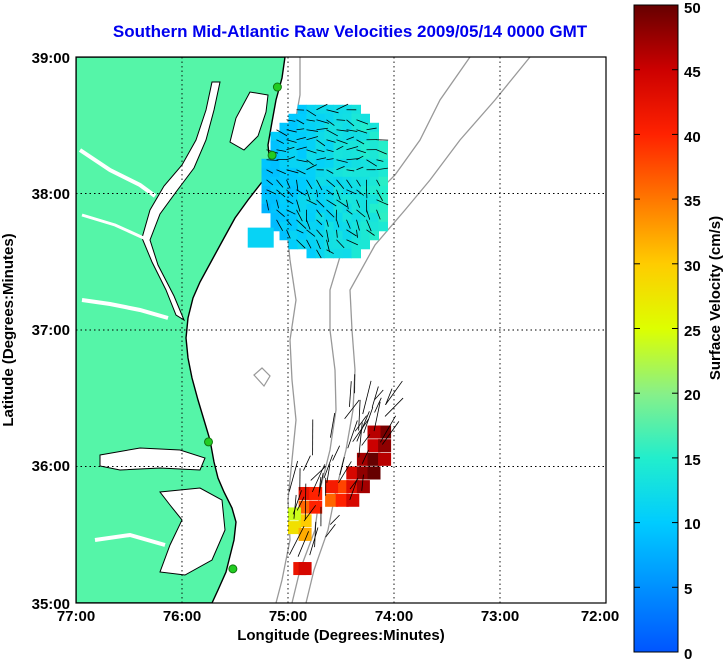 The image size is (724, 659). Describe the element at coordinates (262, 377) in the screenshot. I see `isobath-blob` at that location.